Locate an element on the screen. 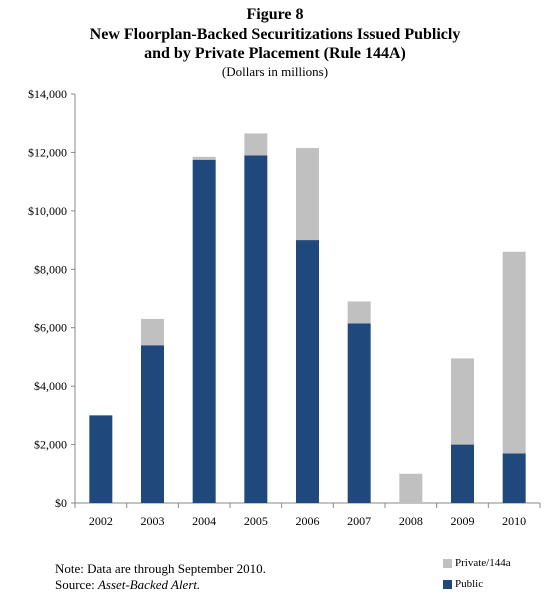 The height and width of the screenshot is (596, 550). legend-item-private: Private/144a is located at coordinates (477, 563).